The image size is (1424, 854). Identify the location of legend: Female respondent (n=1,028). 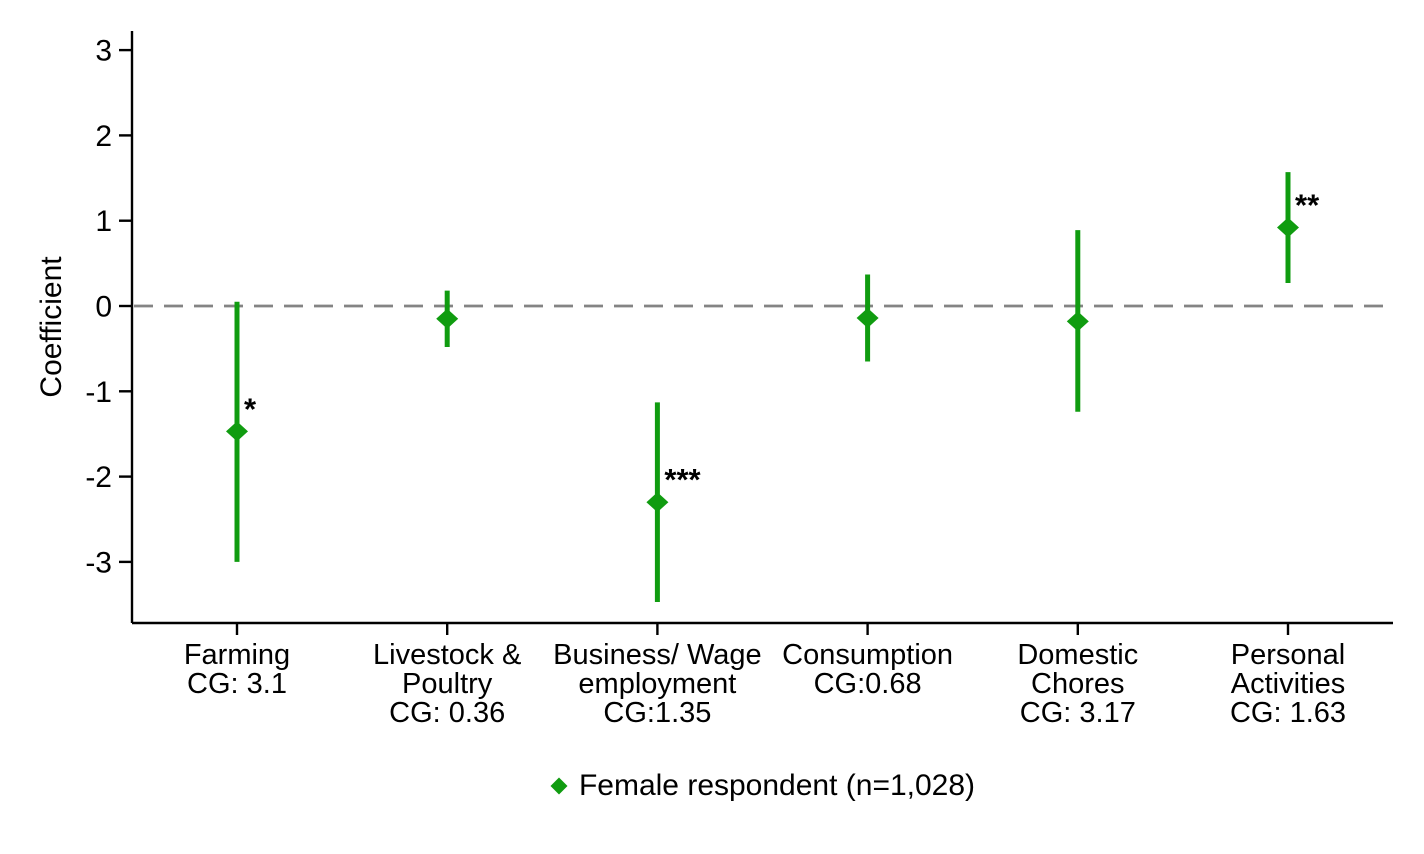
(762, 786).